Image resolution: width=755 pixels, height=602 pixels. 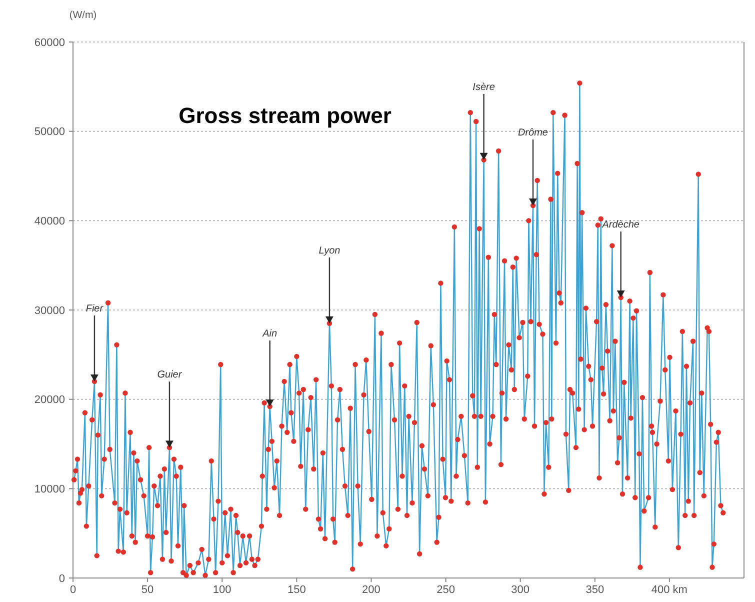 What do you see at coordinates (445, 590) in the screenshot?
I see `x-tick-label: 250` at bounding box center [445, 590].